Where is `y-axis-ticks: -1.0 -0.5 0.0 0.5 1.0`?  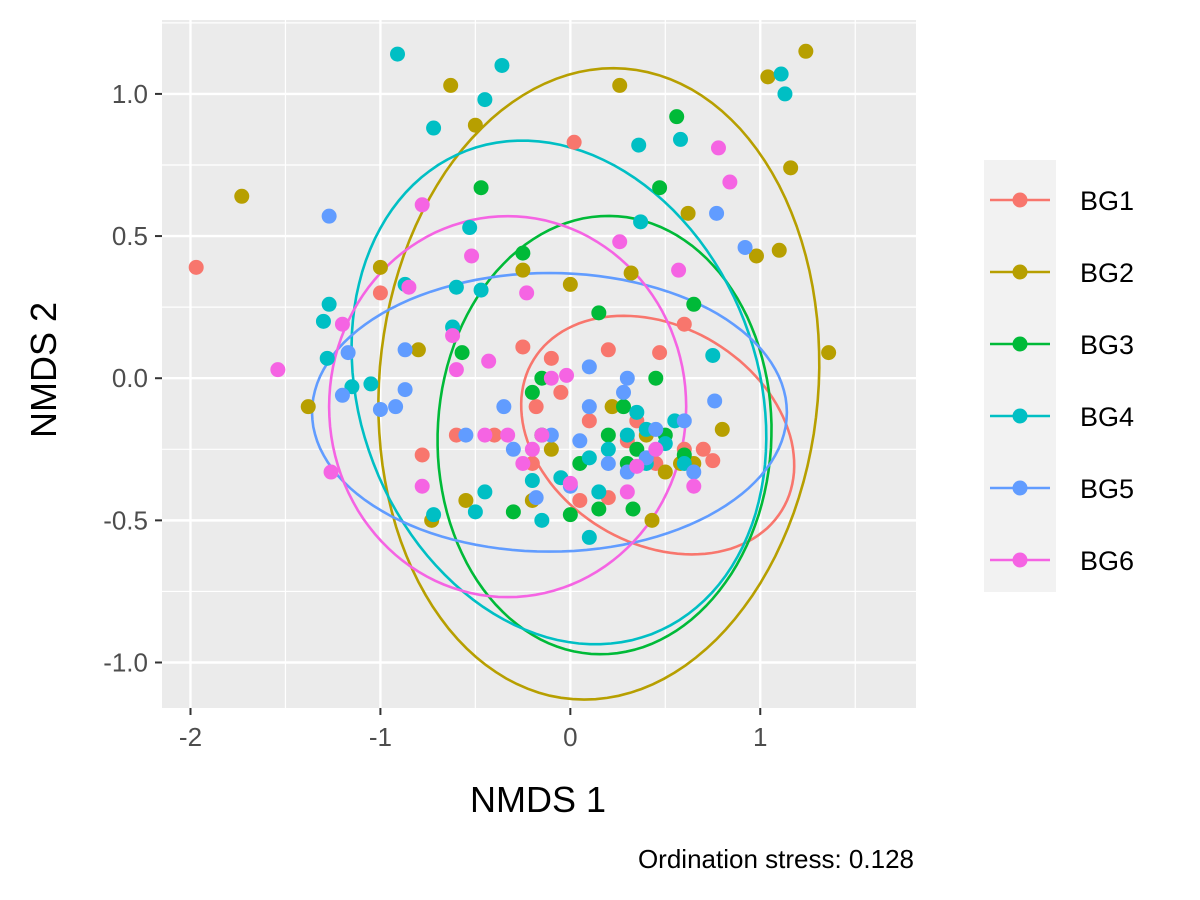
y-axis-ticks: -1.0 -0.5 0.0 0.5 1.0 is located at coordinates (132, 378).